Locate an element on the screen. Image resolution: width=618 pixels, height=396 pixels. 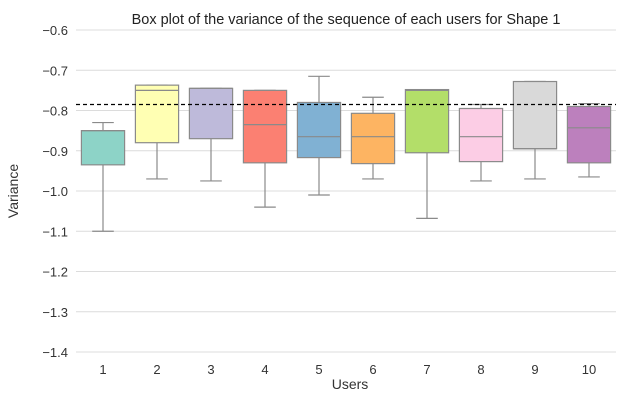
y-tick-label: −1.2 is located at coordinates (55, 272).